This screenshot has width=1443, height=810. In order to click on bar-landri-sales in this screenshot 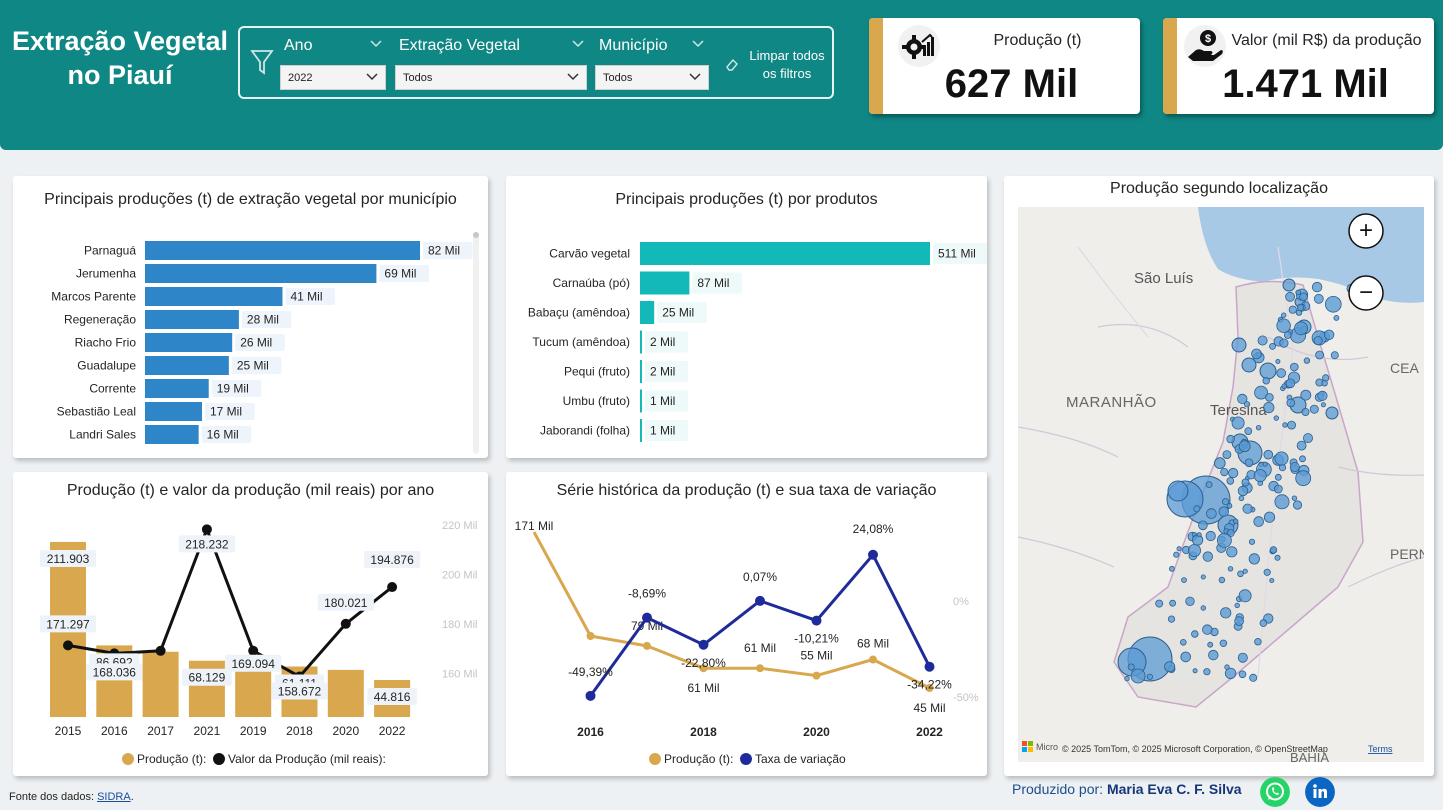, I will do `click(172, 434)`.